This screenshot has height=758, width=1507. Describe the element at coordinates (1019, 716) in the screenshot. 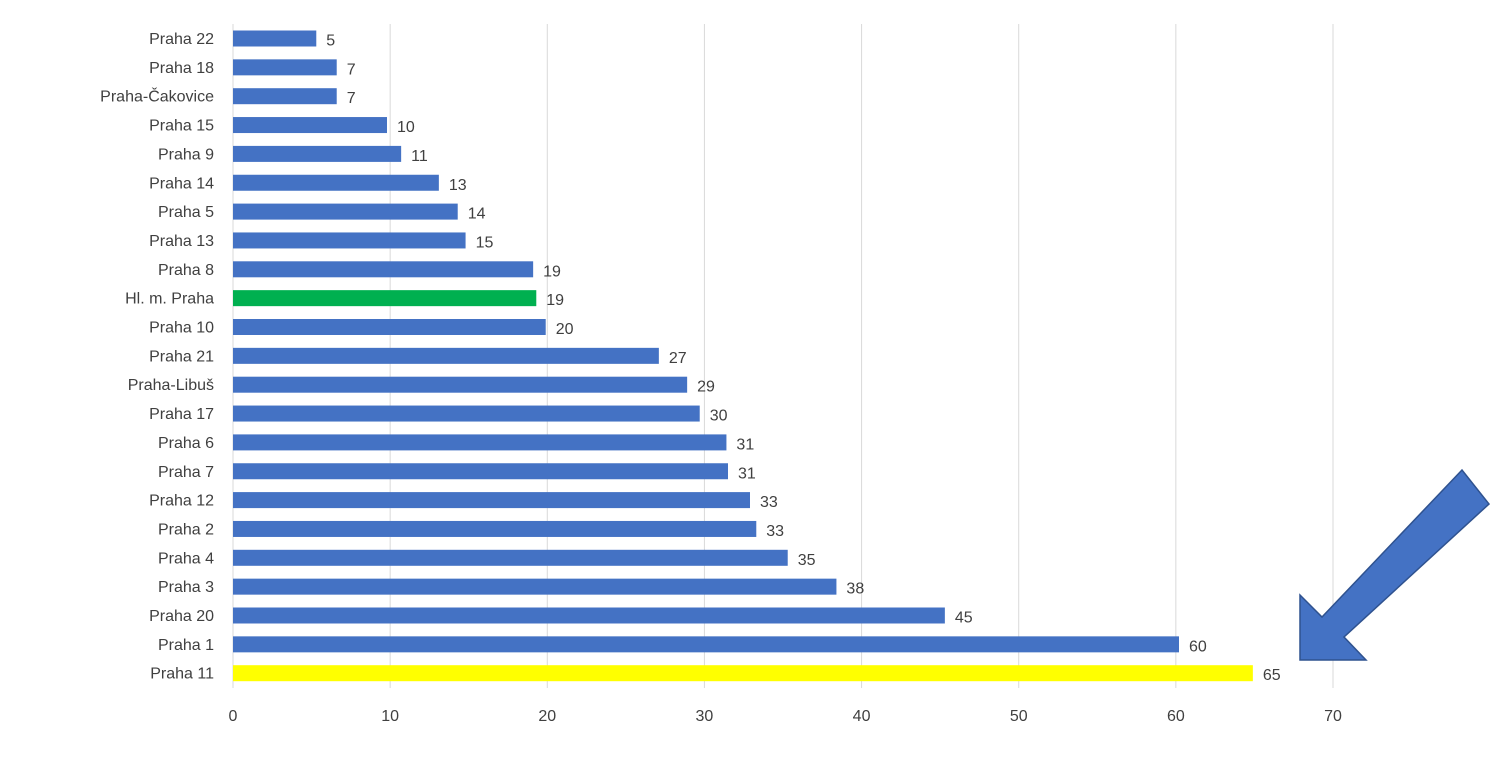

I see `x-tick-label: 50` at that location.